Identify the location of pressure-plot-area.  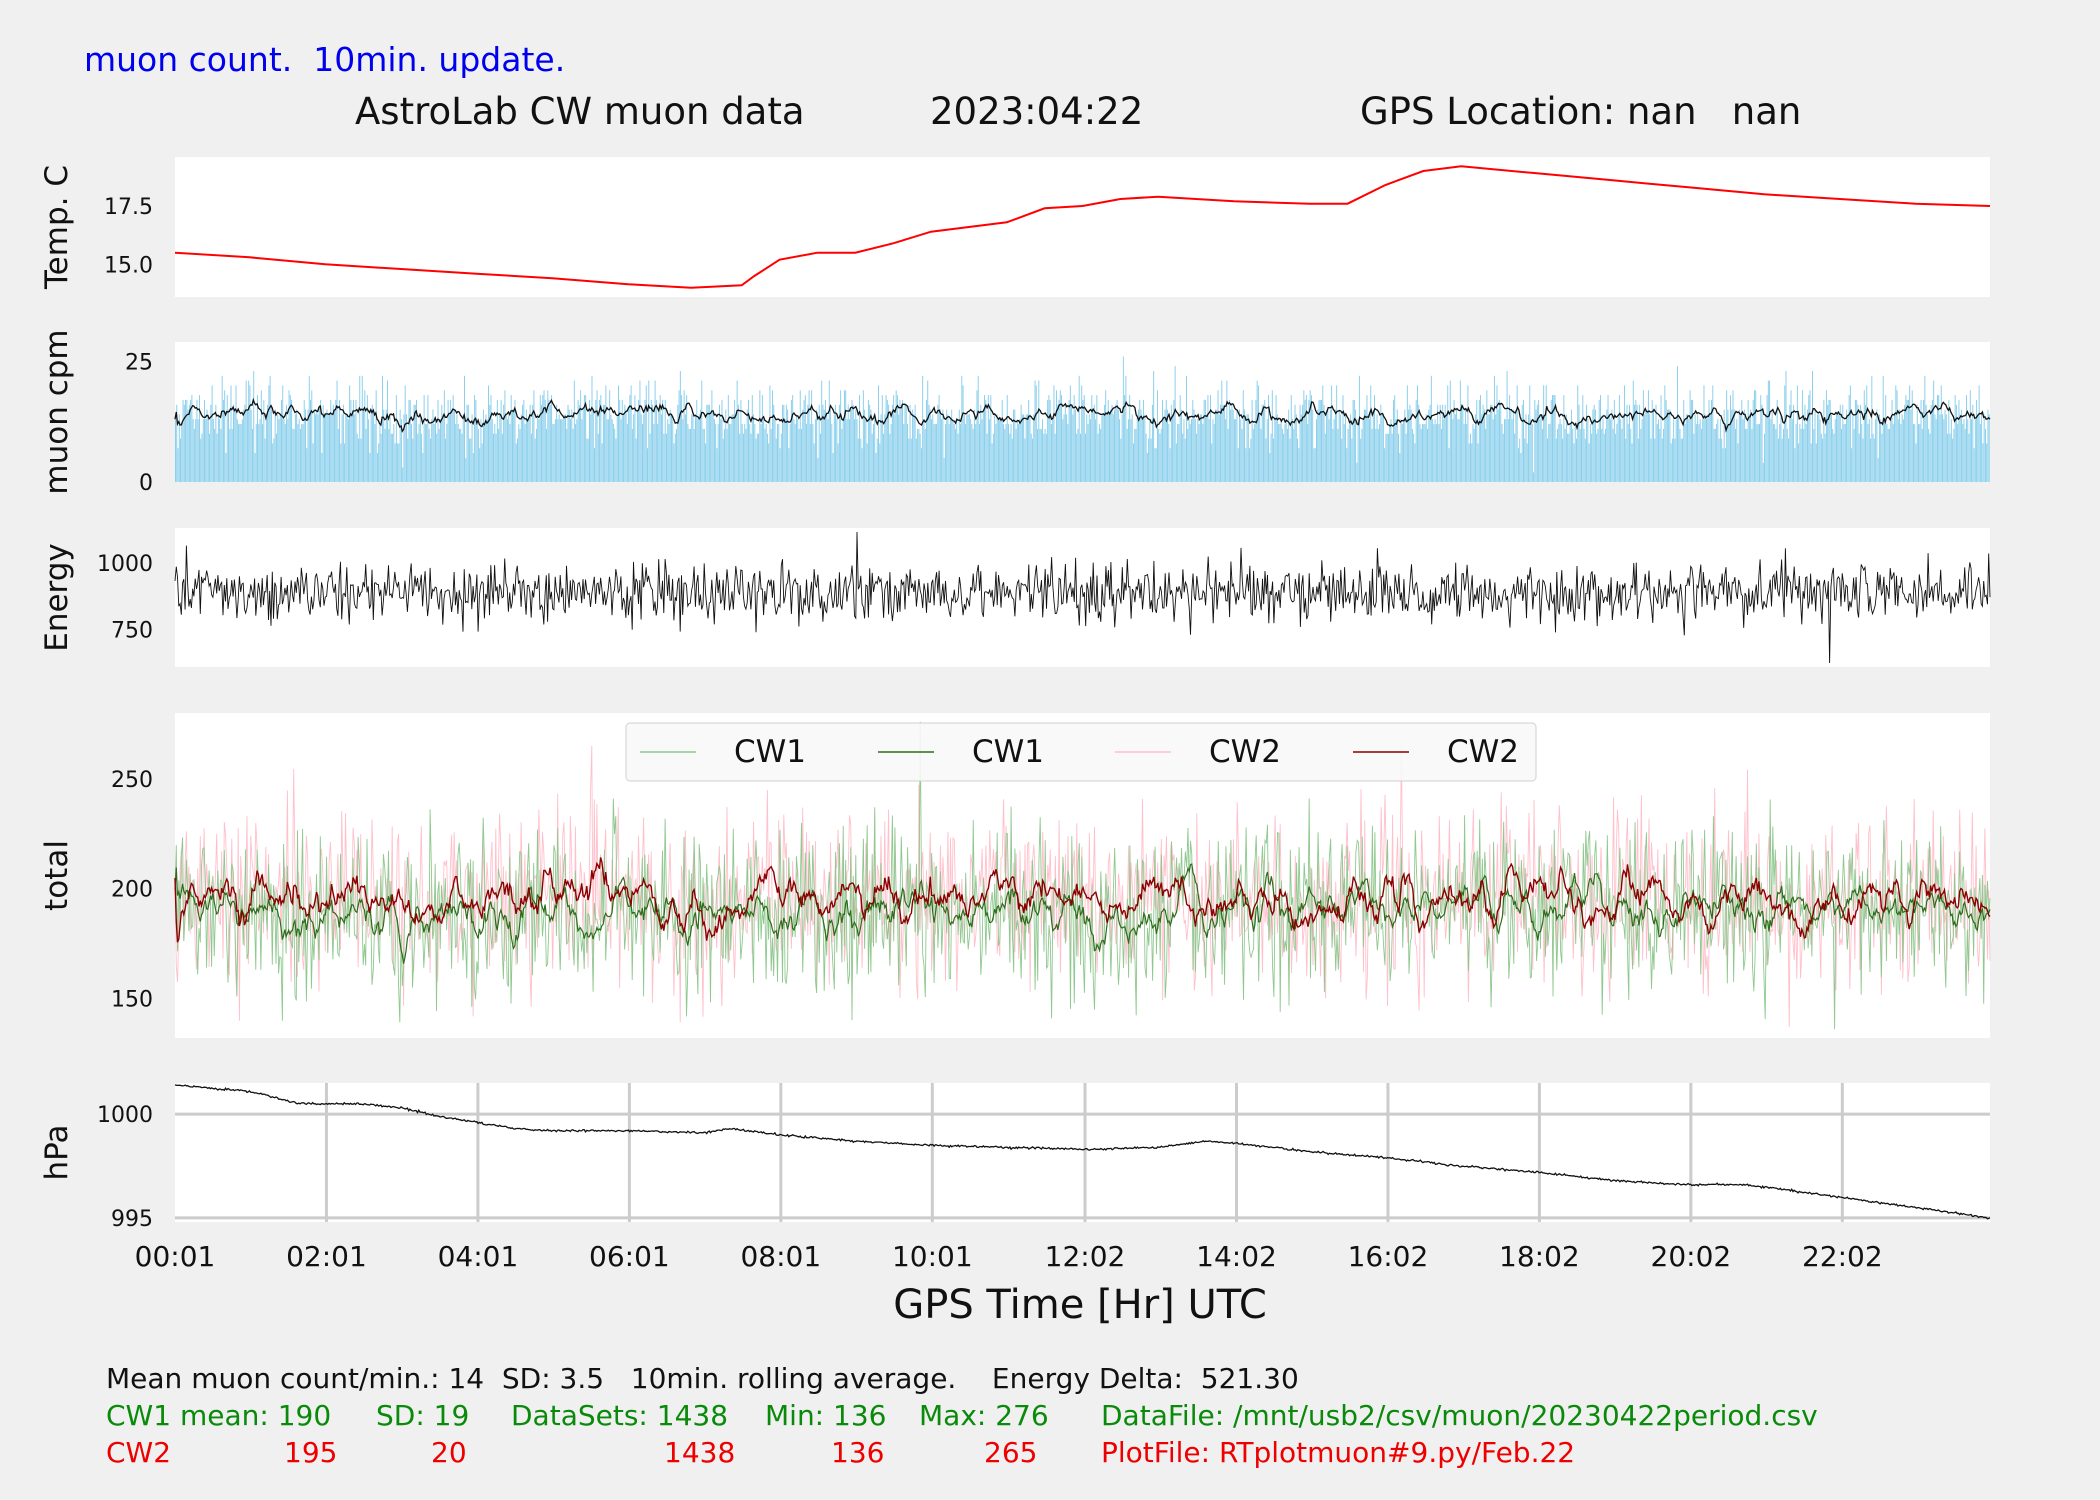
(1082, 1152).